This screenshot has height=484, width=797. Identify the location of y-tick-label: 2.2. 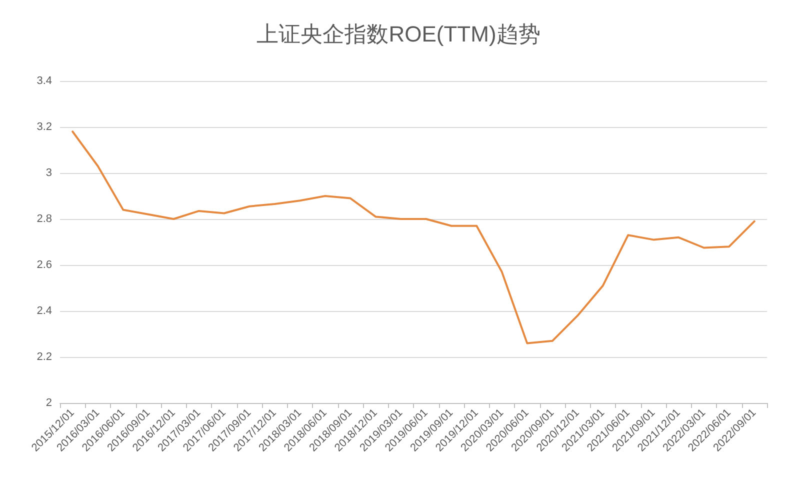
(44, 357).